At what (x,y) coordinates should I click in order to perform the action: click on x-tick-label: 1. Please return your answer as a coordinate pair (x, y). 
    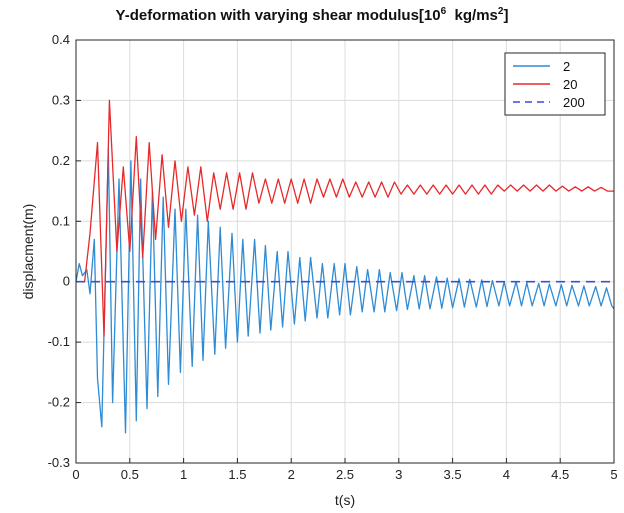
    Looking at the image, I should click on (183, 474).